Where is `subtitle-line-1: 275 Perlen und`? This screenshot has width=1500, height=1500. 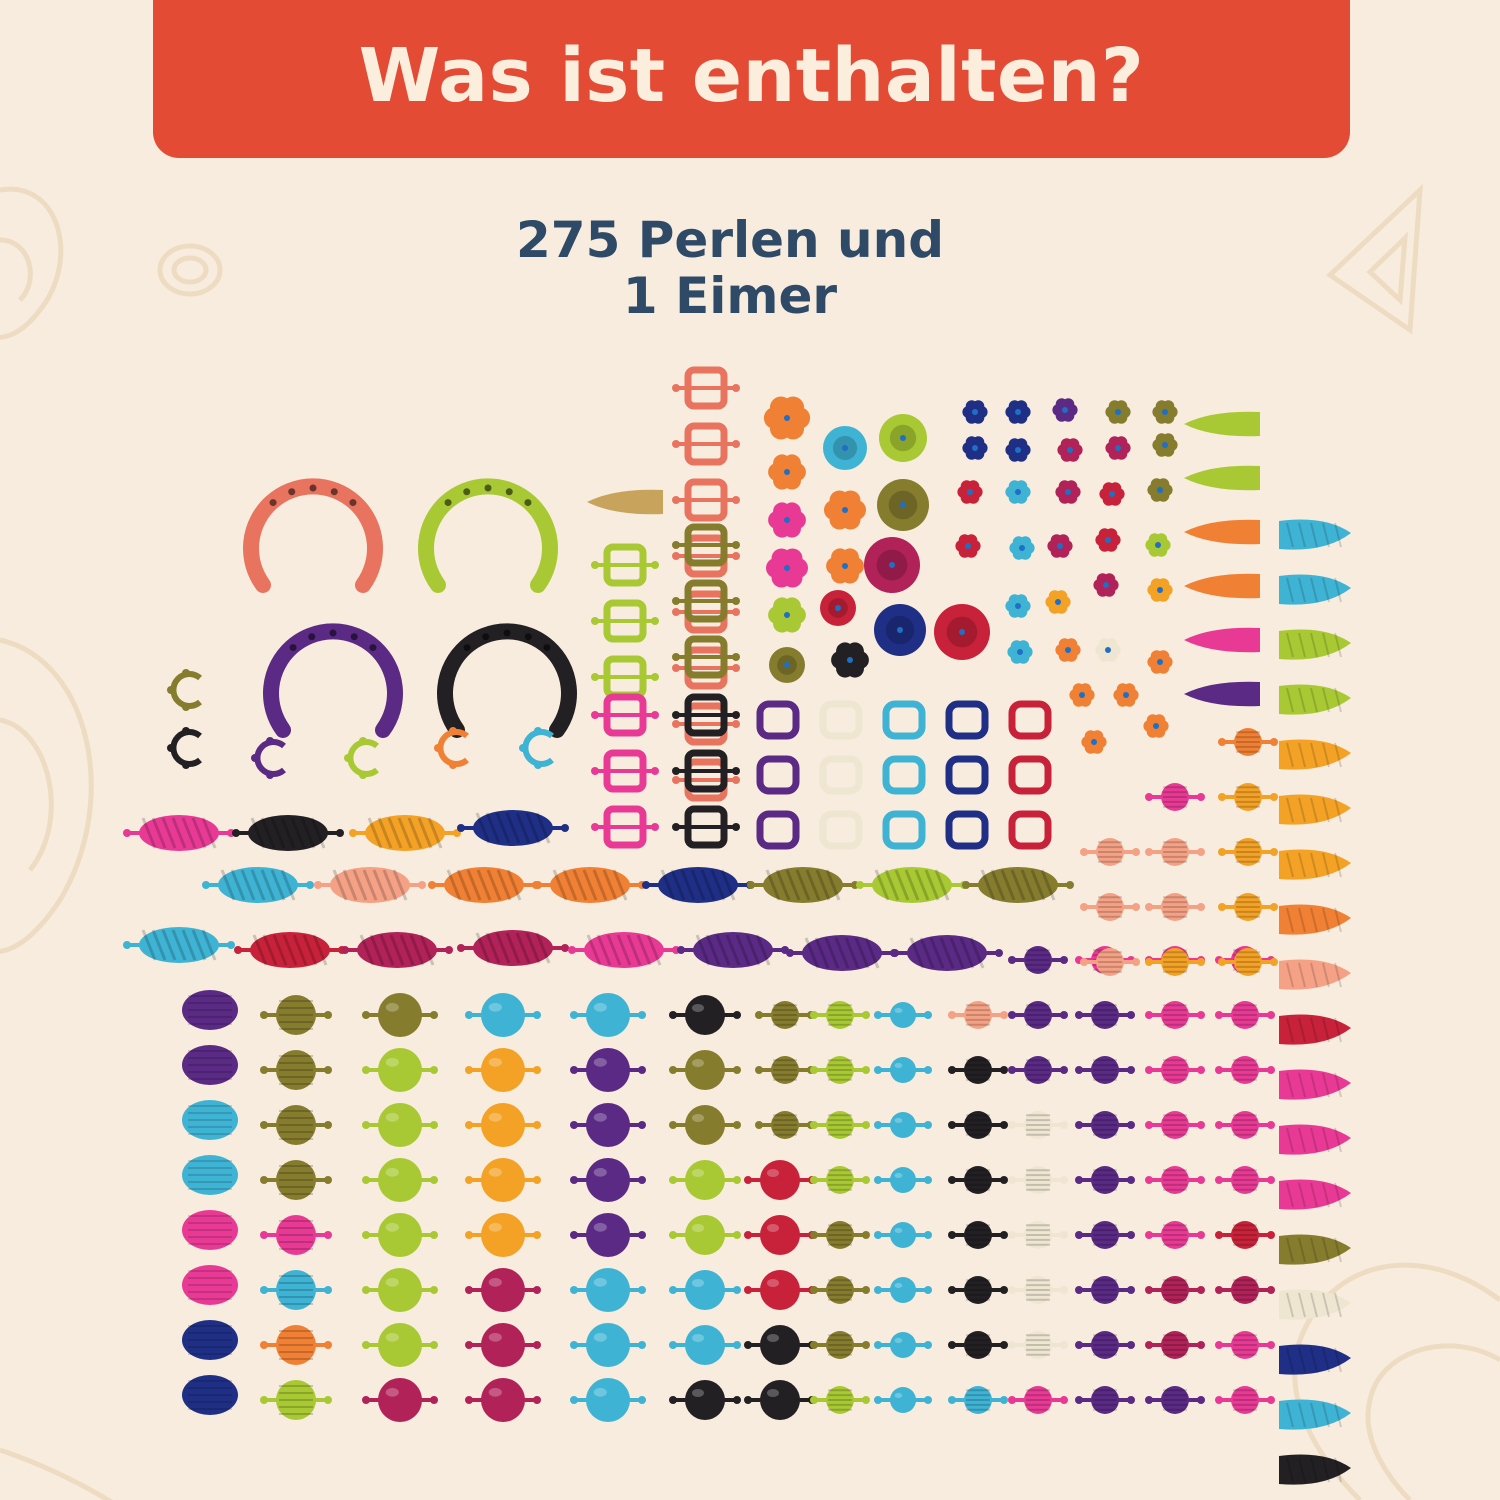
subtitle-line-1: 275 Perlen und is located at coordinates (730, 240).